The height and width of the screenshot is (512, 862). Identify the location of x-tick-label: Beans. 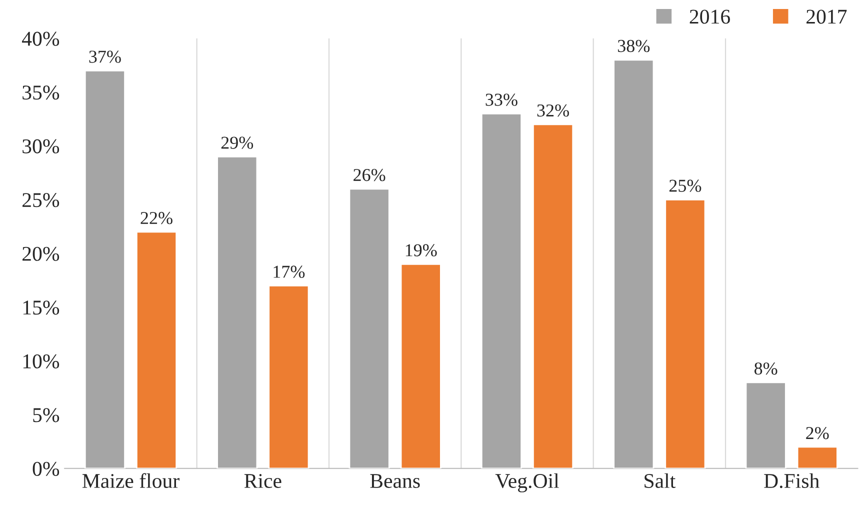
(395, 481).